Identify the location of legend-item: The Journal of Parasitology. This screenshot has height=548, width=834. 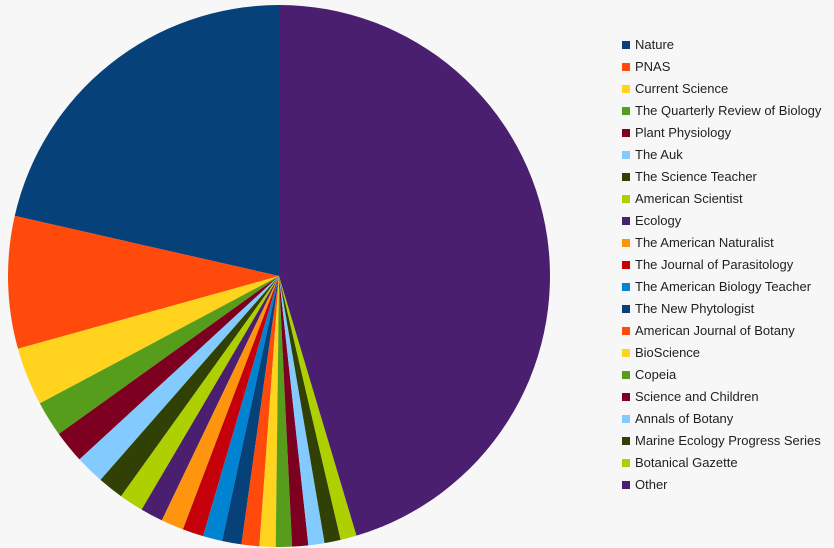
(721, 265).